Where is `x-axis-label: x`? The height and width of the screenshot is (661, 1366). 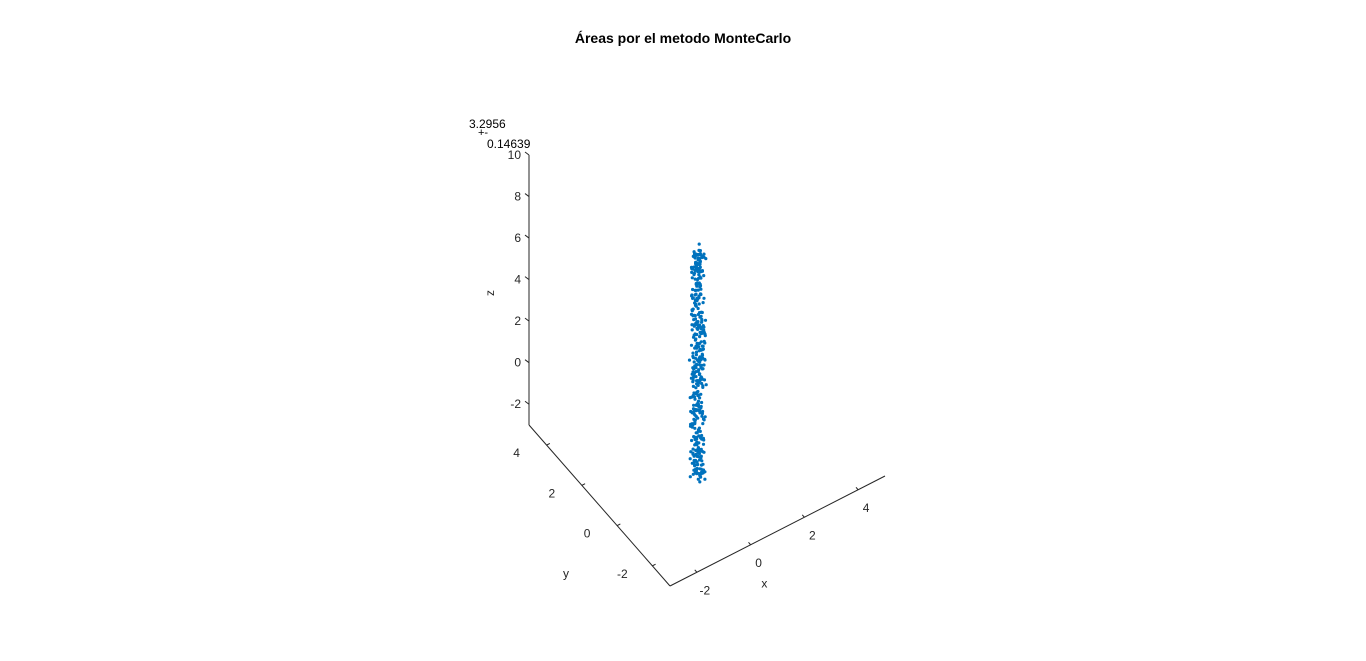
x-axis-label: x is located at coordinates (764, 583).